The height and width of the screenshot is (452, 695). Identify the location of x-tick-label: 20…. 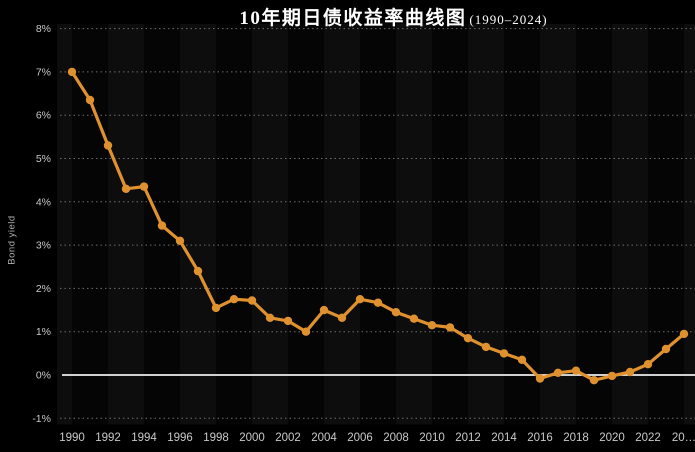
(683, 438).